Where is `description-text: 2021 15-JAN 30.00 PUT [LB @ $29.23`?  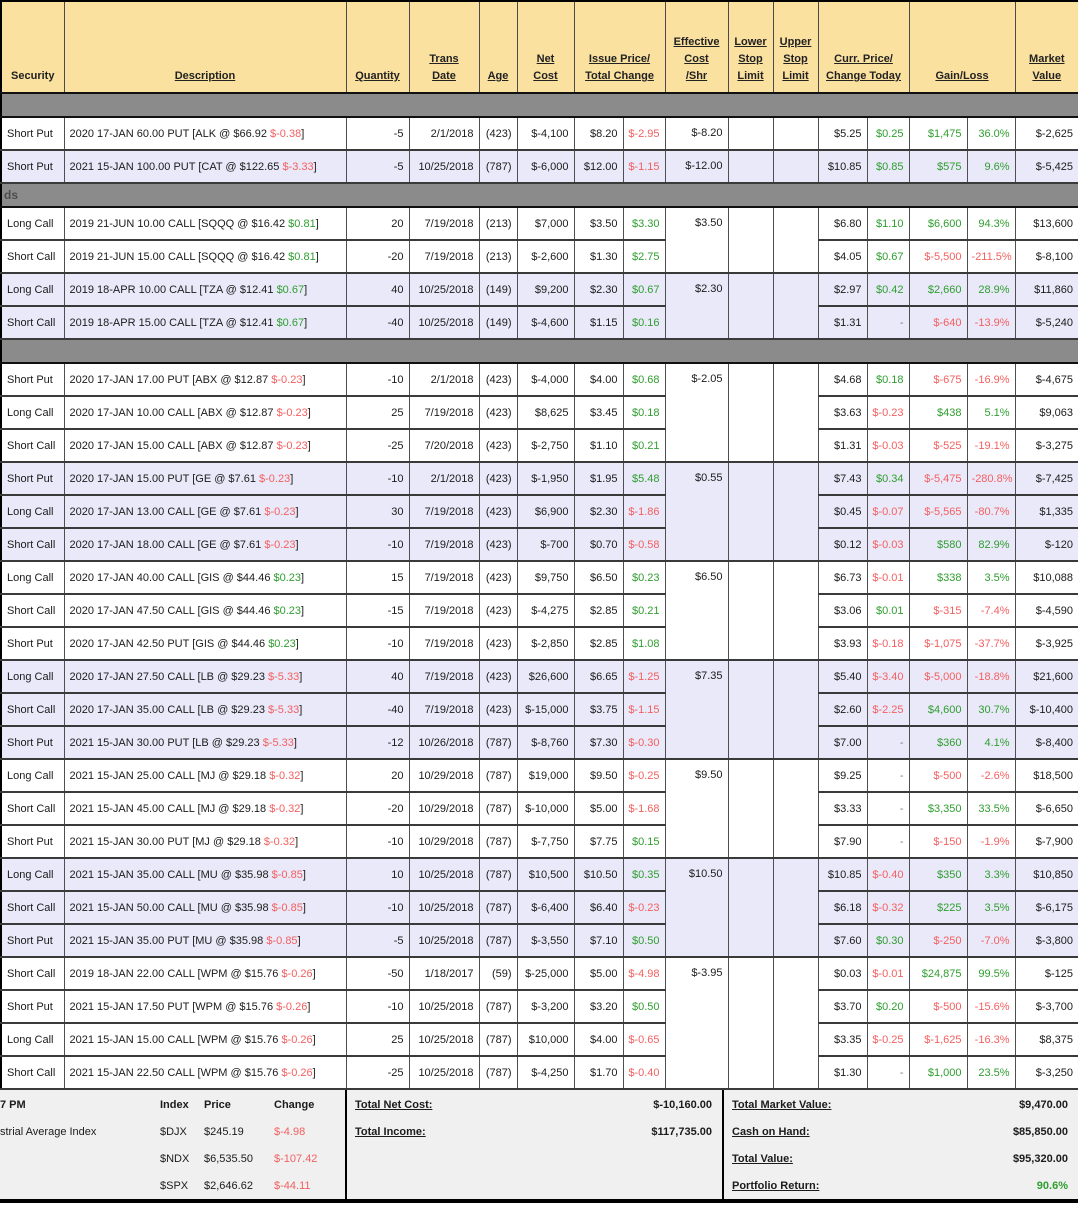 description-text: 2021 15-JAN 30.00 PUT [LB @ $29.23 is located at coordinates (166, 742).